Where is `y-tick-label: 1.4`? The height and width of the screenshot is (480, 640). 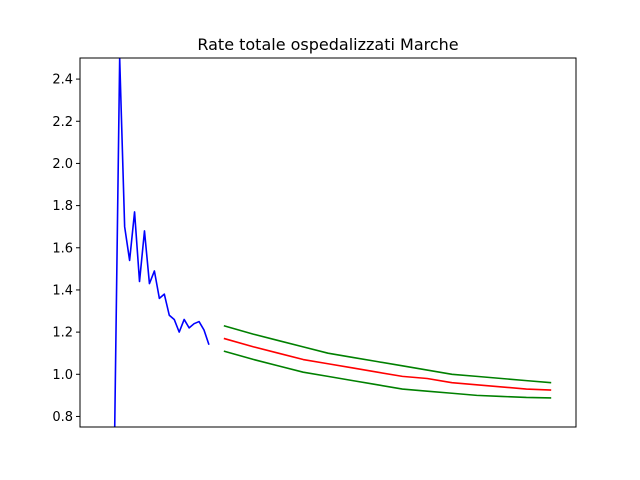 y-tick-label: 1.4 is located at coordinates (62, 290).